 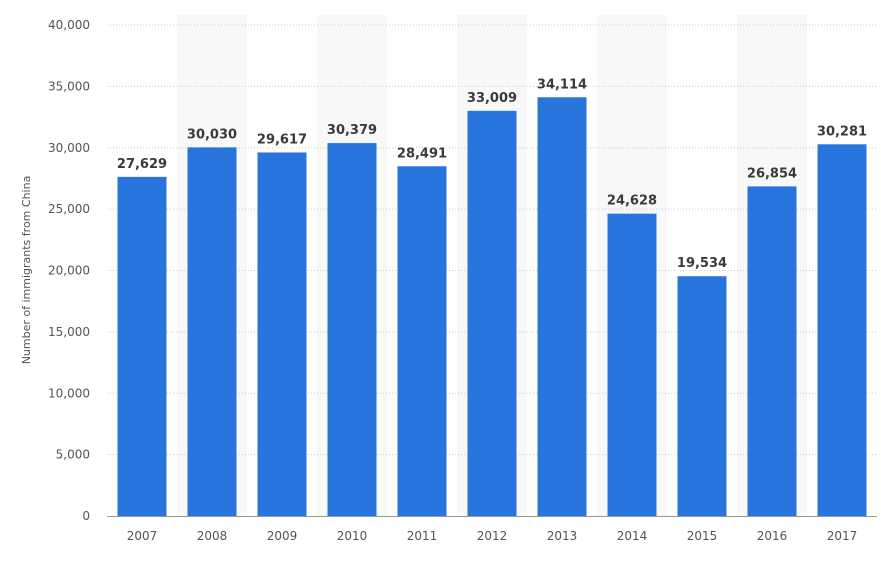 What do you see at coordinates (702, 396) in the screenshot?
I see `bar-2015` at bounding box center [702, 396].